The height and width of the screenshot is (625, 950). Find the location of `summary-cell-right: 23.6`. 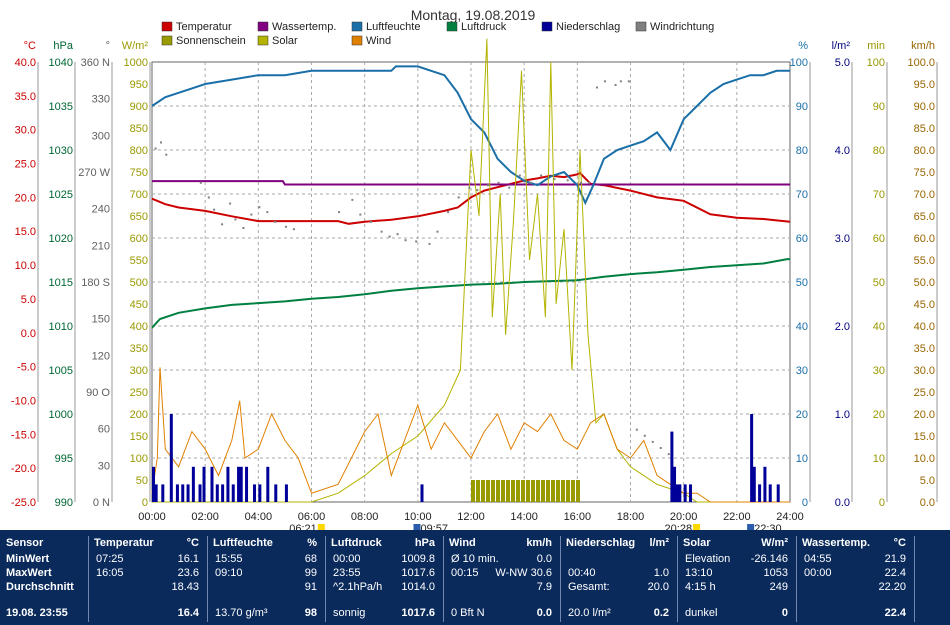

summary-cell-right: 23.6 is located at coordinates (188, 573).